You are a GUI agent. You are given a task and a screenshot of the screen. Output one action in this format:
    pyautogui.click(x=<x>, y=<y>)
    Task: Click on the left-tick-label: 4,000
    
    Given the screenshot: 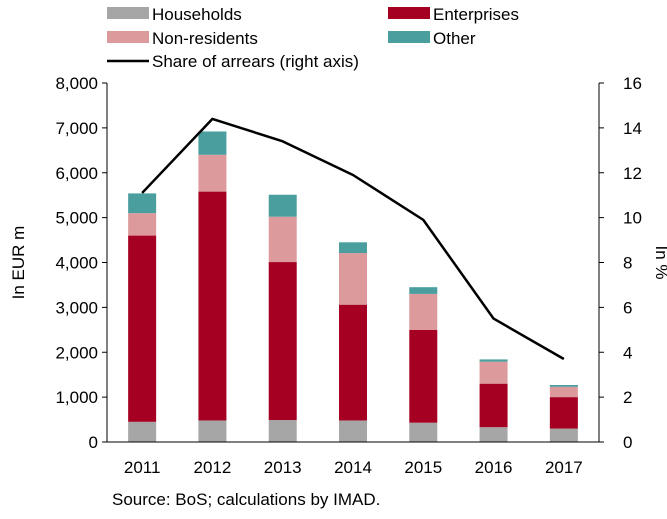 What is the action you would take?
    pyautogui.click(x=76, y=263)
    